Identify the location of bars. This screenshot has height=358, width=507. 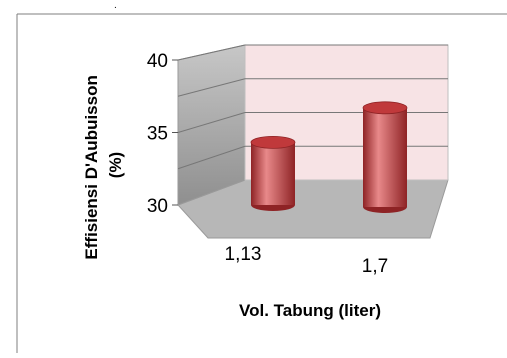
(329, 157).